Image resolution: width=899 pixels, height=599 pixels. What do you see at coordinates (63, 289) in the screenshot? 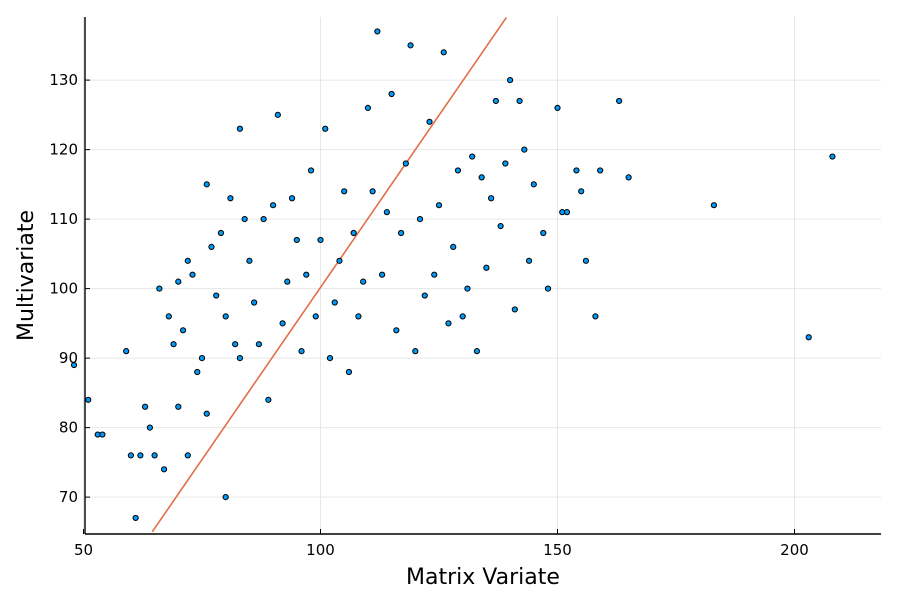
I see `y-tick-label: 100` at bounding box center [63, 289].